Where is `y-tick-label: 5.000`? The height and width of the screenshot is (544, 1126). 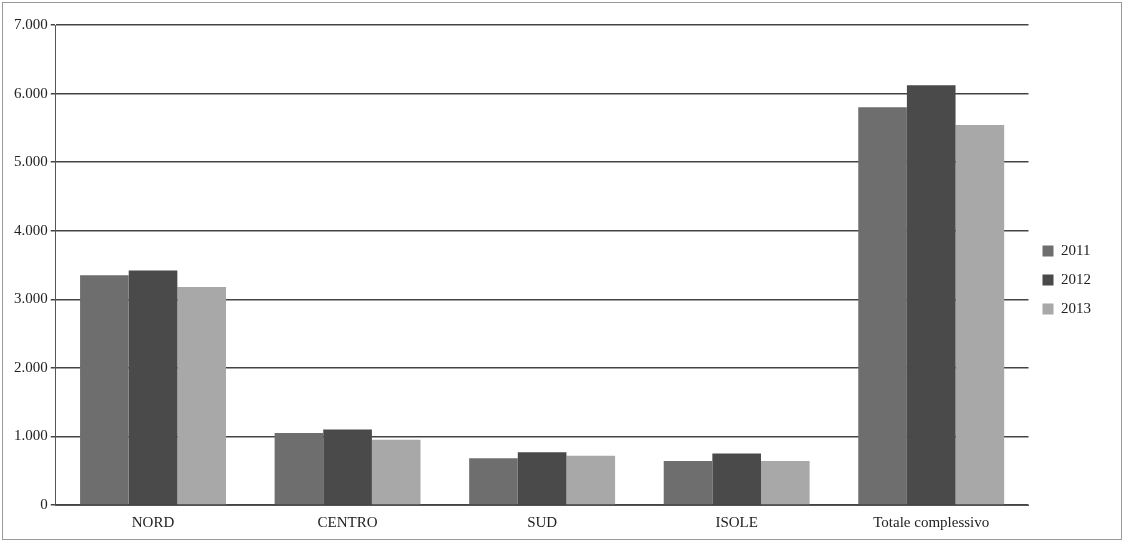
y-tick-label: 5.000 is located at coordinates (31, 161).